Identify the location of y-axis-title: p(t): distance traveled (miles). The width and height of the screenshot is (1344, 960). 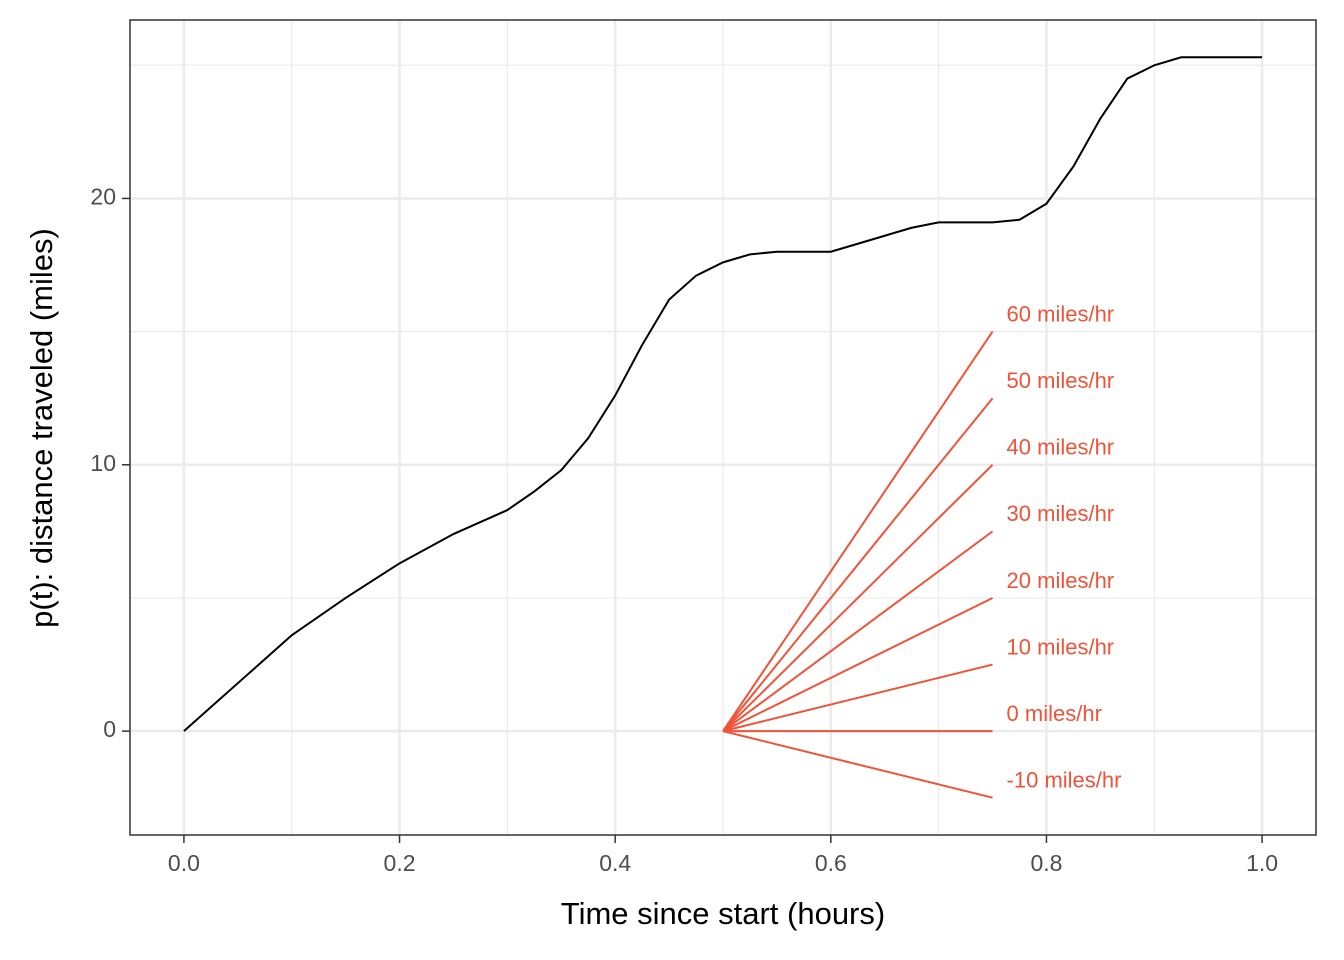
(41, 428).